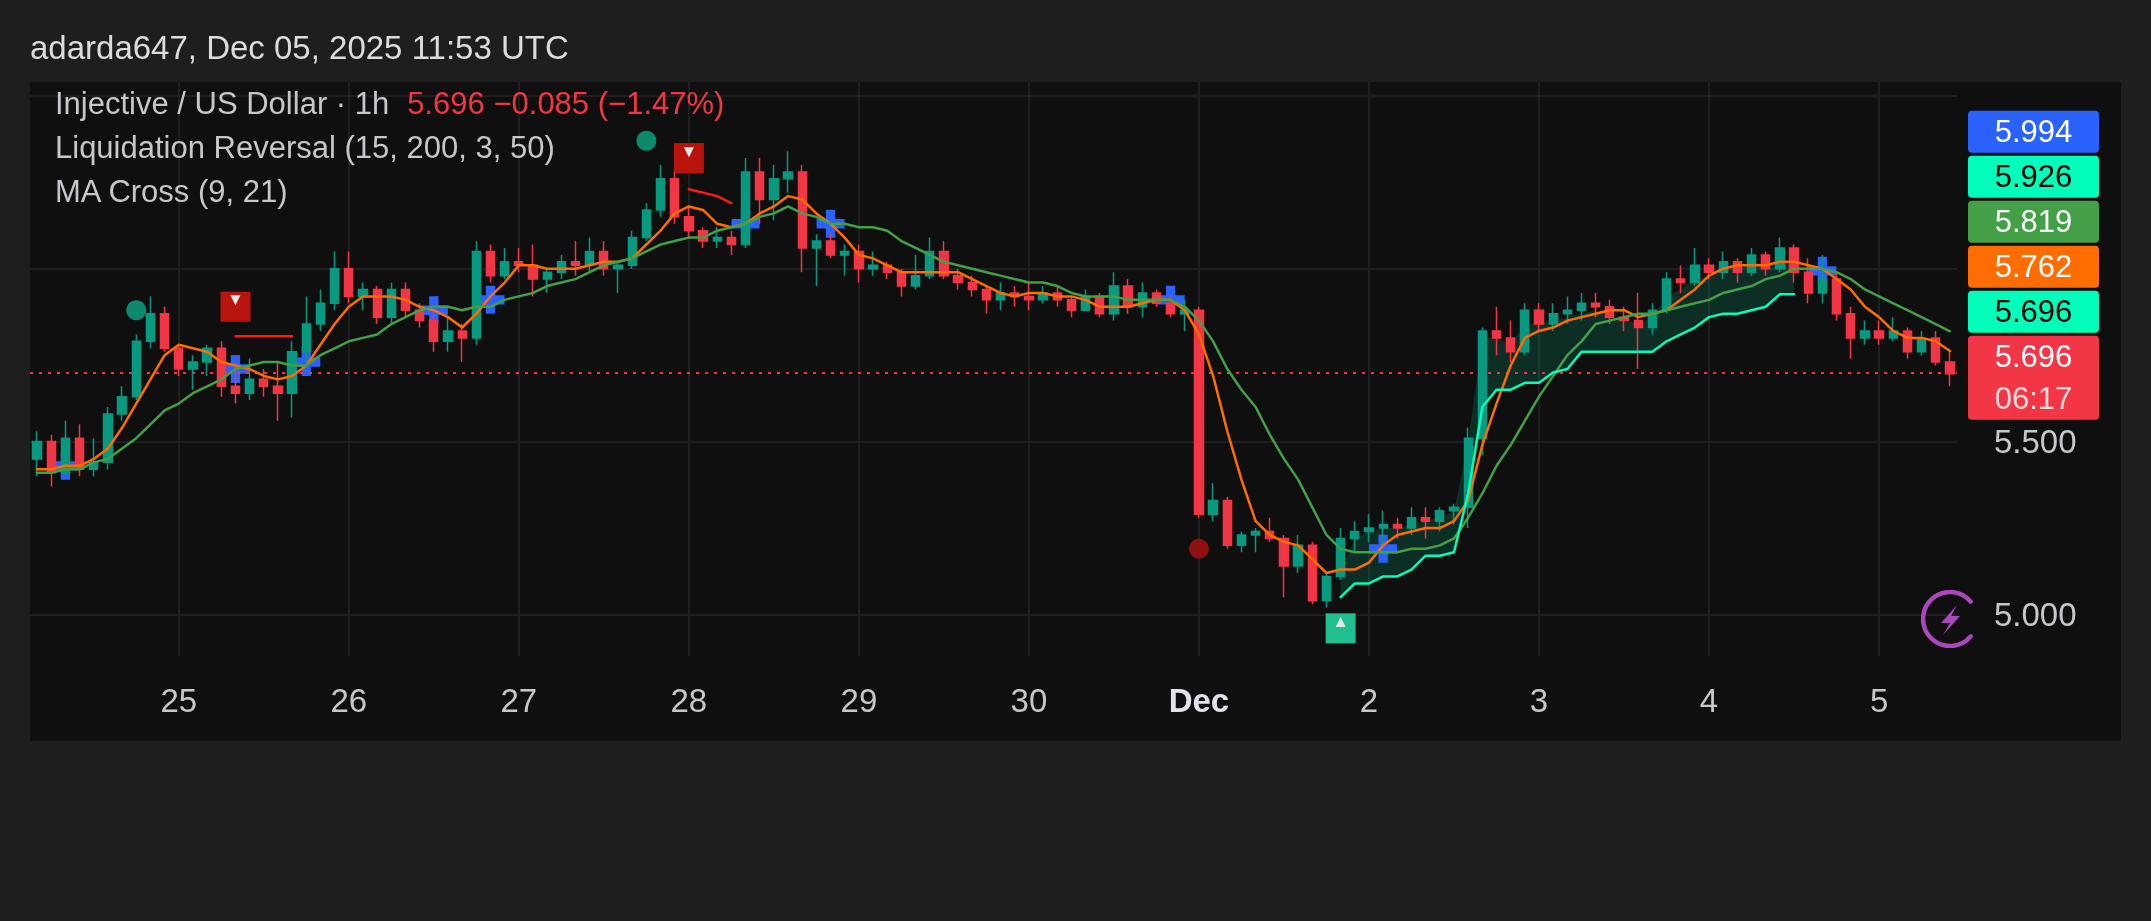  What do you see at coordinates (689, 700) in the screenshot?
I see `x-tick-label: 28` at bounding box center [689, 700].